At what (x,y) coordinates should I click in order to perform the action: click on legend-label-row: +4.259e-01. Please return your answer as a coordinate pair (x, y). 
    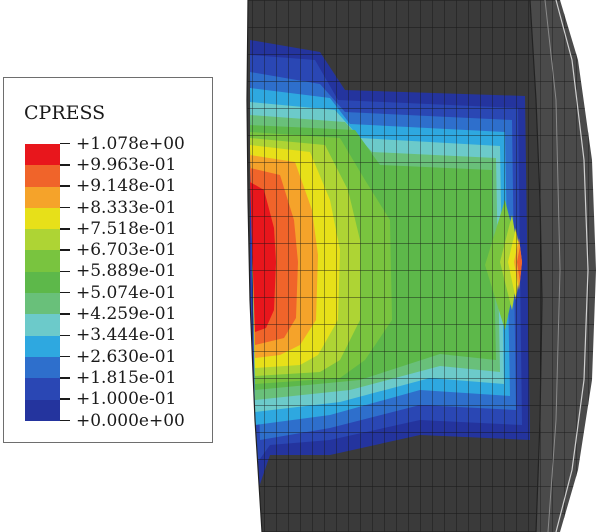
    Looking at the image, I should click on (135, 313).